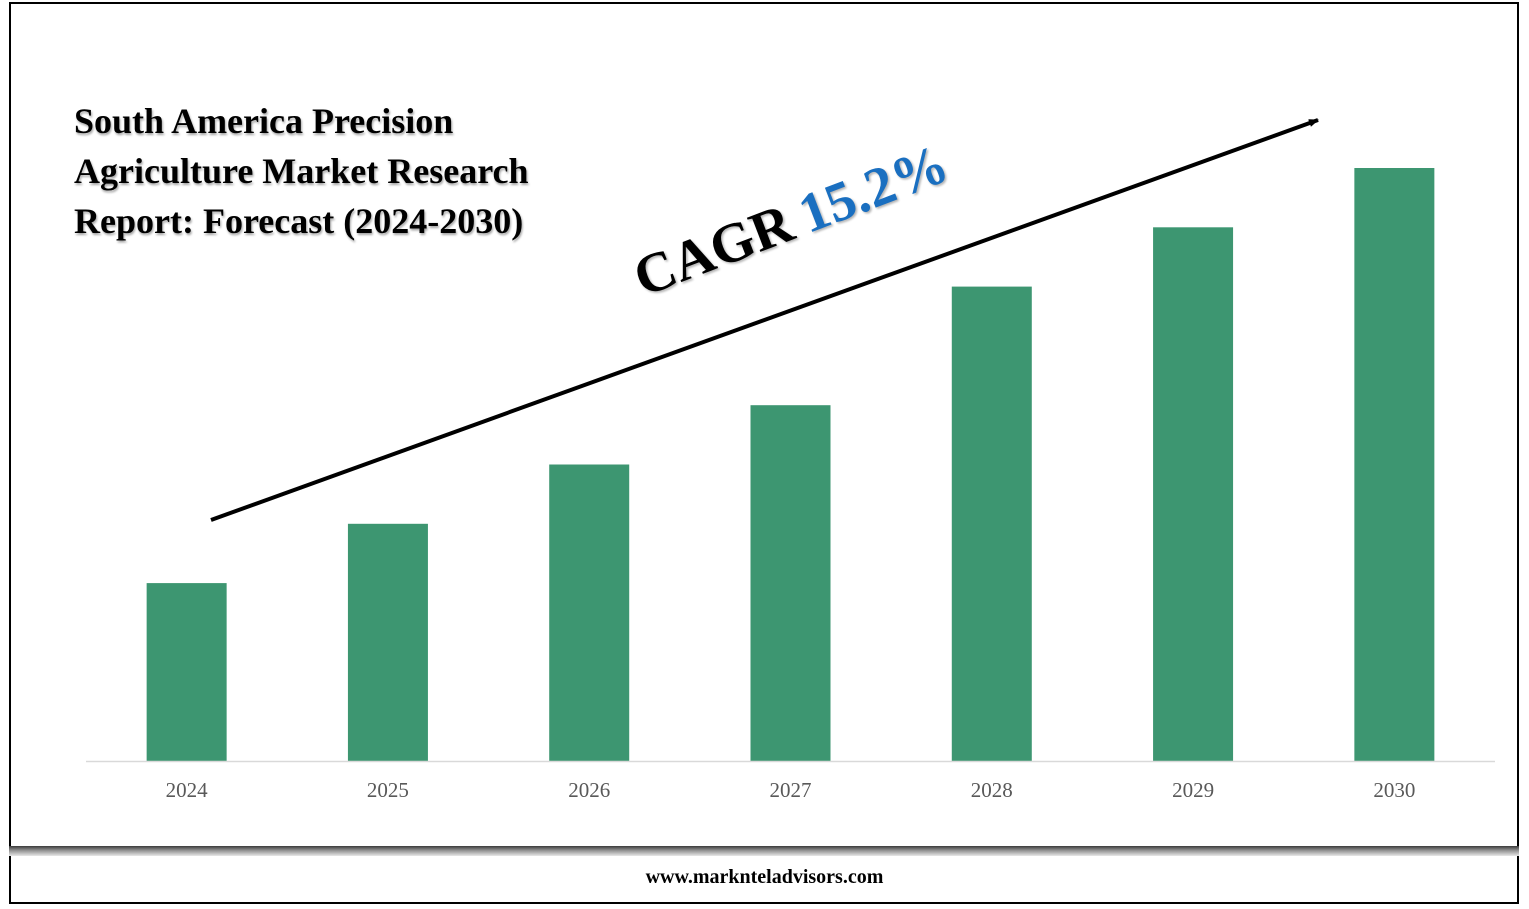 This screenshot has height=909, width=1529. What do you see at coordinates (1193, 494) in the screenshot?
I see `bar-2029` at bounding box center [1193, 494].